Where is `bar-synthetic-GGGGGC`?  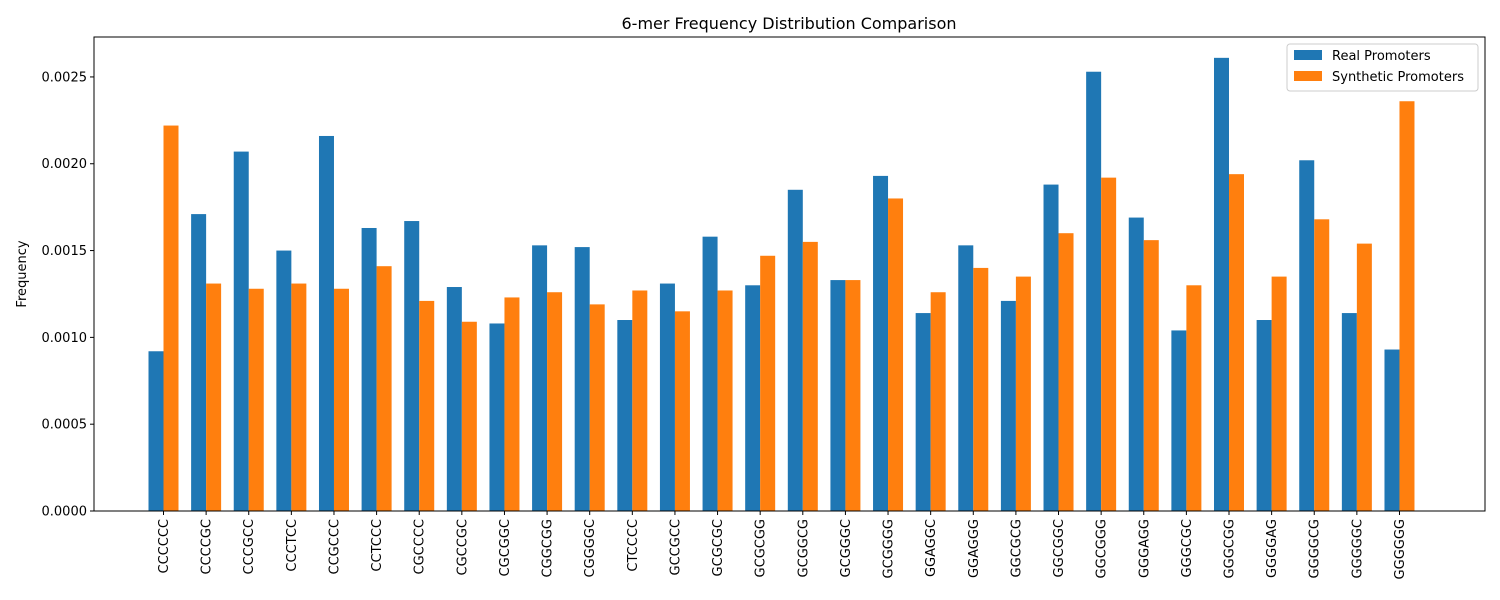
bar-synthetic-GGGGGC is located at coordinates (1364, 377).